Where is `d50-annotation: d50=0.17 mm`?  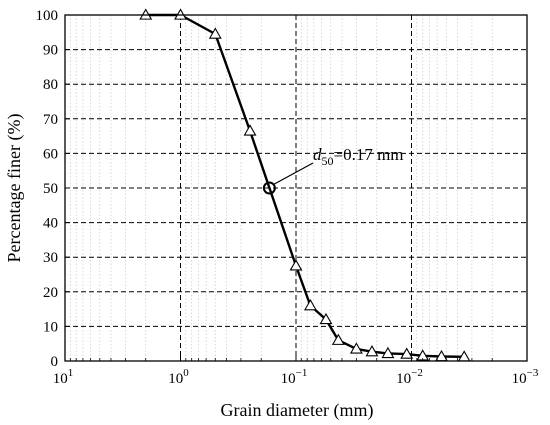
d50-annotation: d50=0.17 mm is located at coordinates (333, 170).